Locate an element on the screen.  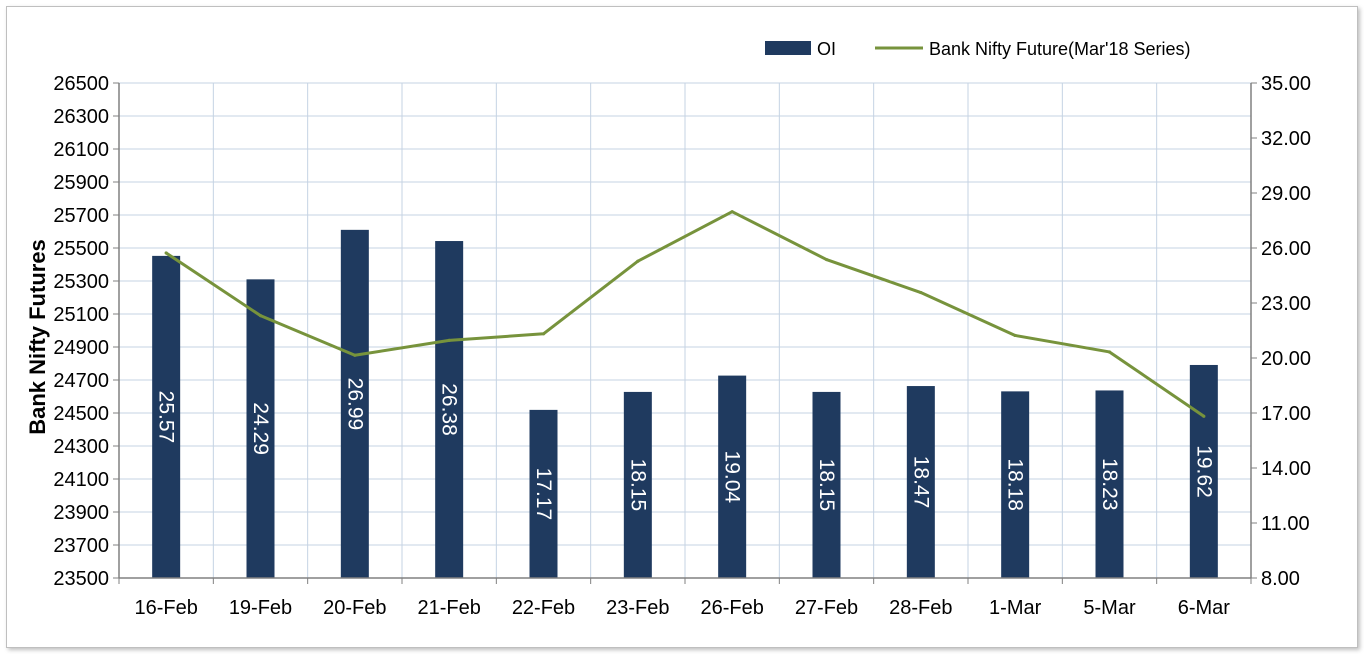
x-tick-label: 1-Mar is located at coordinates (1015, 608).